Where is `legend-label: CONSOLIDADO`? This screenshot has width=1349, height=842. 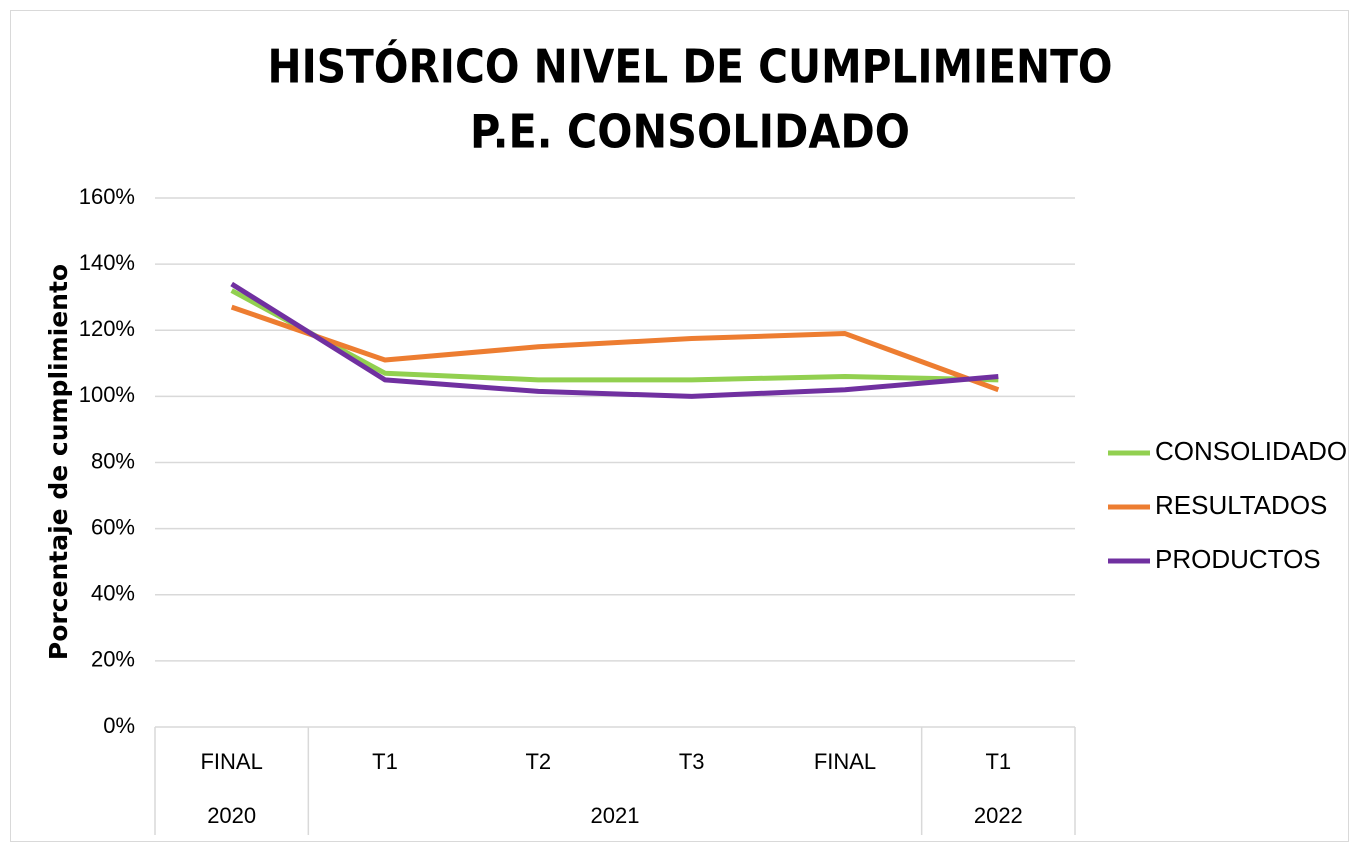 legend-label: CONSOLIDADO is located at coordinates (1251, 451).